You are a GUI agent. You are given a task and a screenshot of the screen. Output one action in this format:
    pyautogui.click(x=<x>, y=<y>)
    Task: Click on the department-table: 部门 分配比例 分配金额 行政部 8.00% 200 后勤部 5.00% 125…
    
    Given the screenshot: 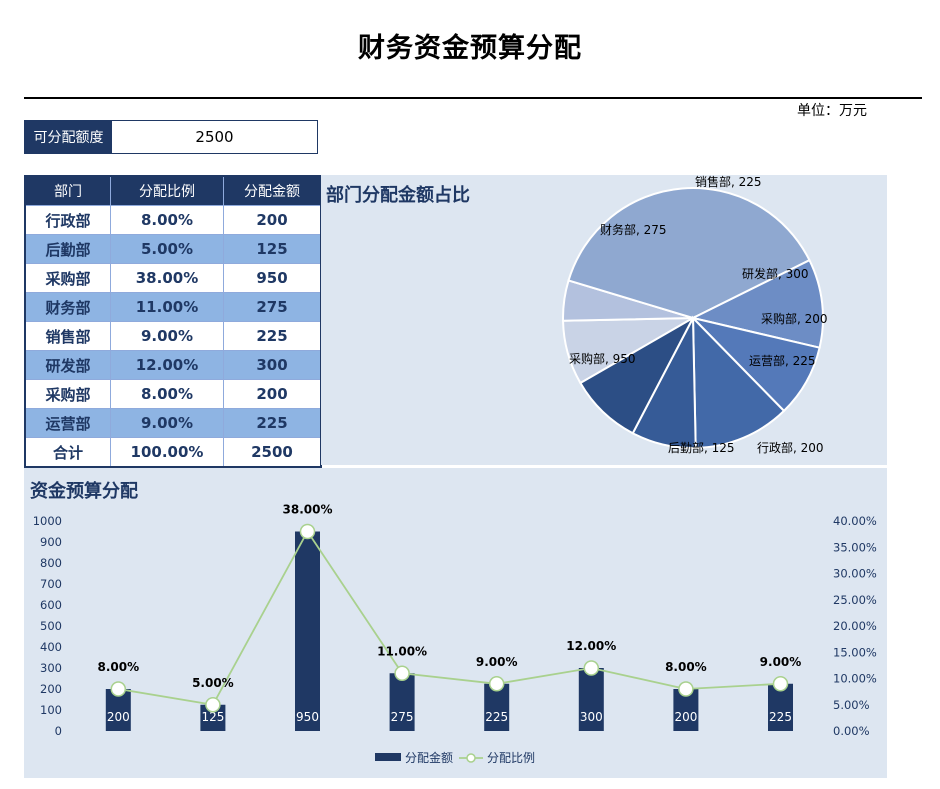 What is the action you would take?
    pyautogui.click(x=173, y=321)
    